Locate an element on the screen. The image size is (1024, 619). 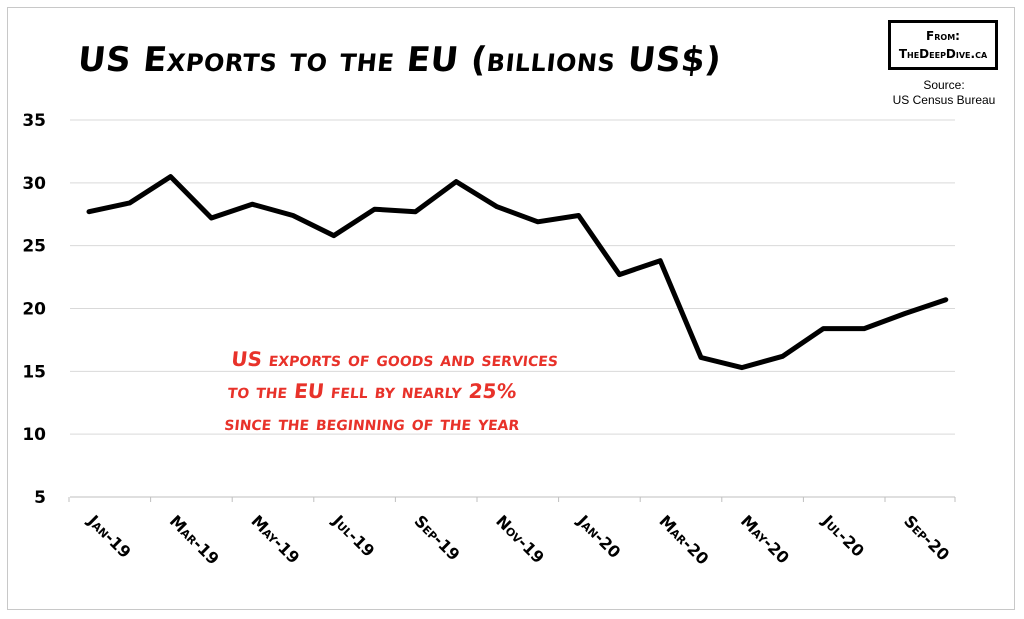
source-badge: From: TheDeepDive.ca is located at coordinates (943, 45).